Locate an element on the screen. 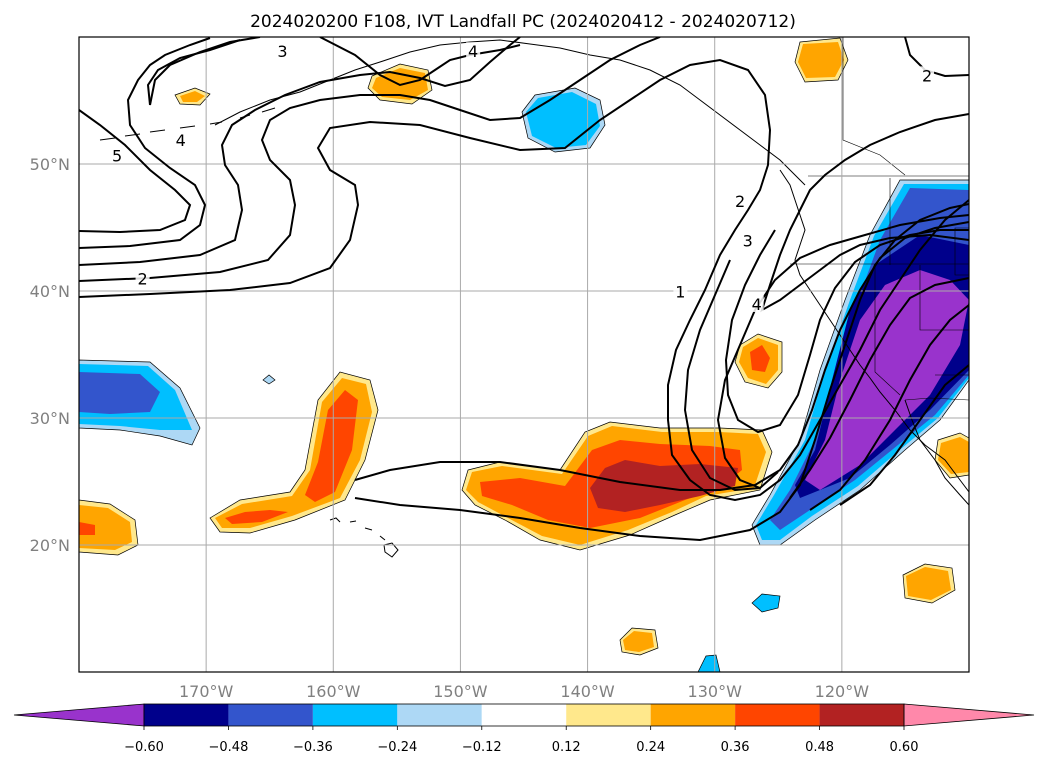  political-borders is located at coordinates (879, 219).